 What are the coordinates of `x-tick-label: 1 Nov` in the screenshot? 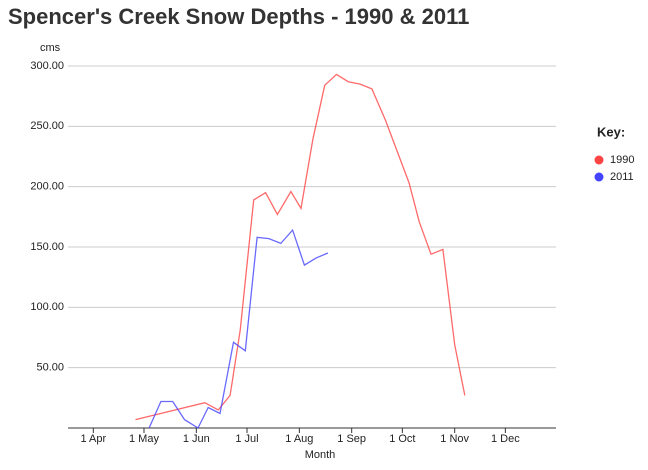 It's located at (454, 439).